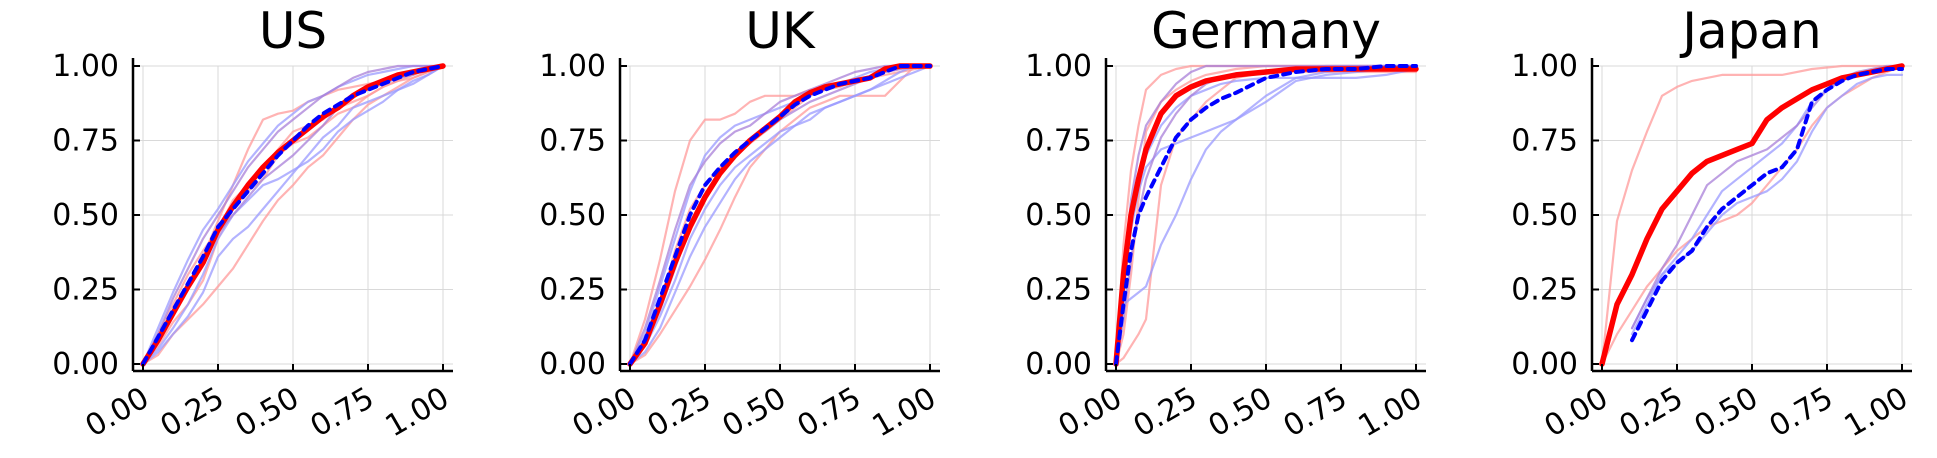  What do you see at coordinates (1750, 31) in the screenshot?
I see `panel-title: Japan` at bounding box center [1750, 31].